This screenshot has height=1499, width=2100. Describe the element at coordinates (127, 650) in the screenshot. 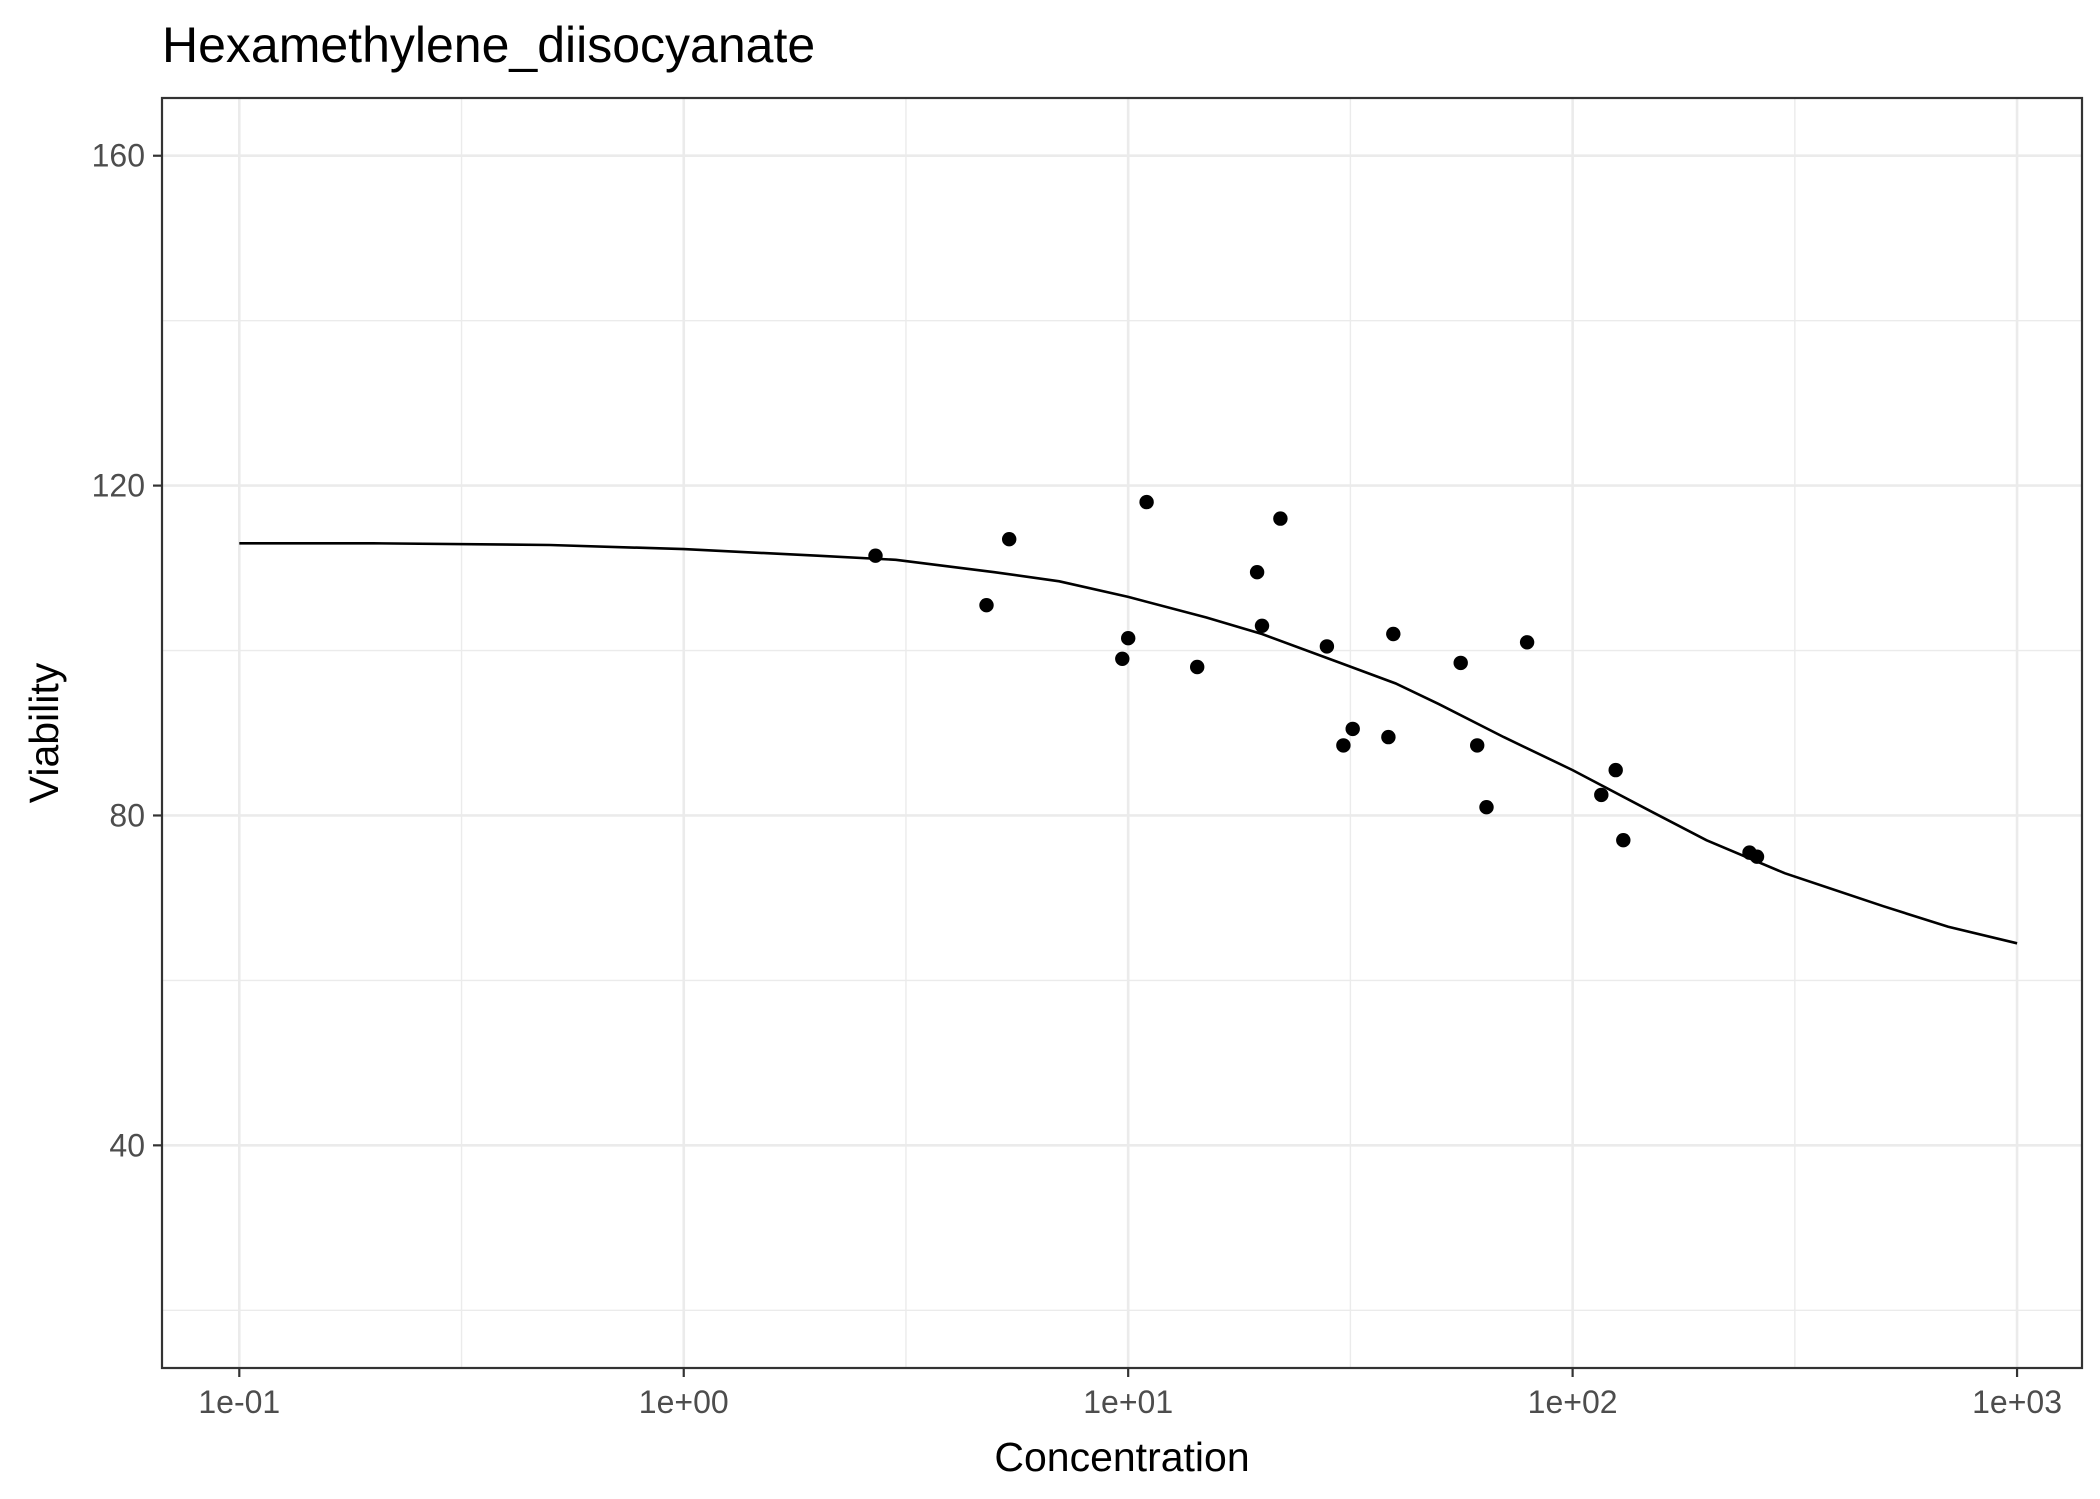

I see `y-axis: 40 80 120 160` at that location.